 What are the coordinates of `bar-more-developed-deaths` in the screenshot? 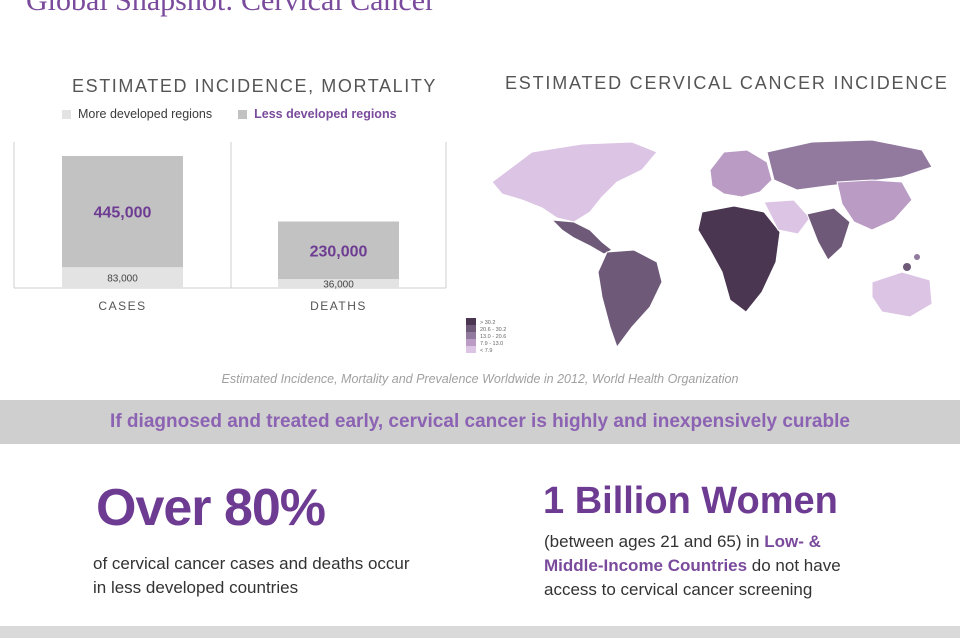 It's located at (338, 283).